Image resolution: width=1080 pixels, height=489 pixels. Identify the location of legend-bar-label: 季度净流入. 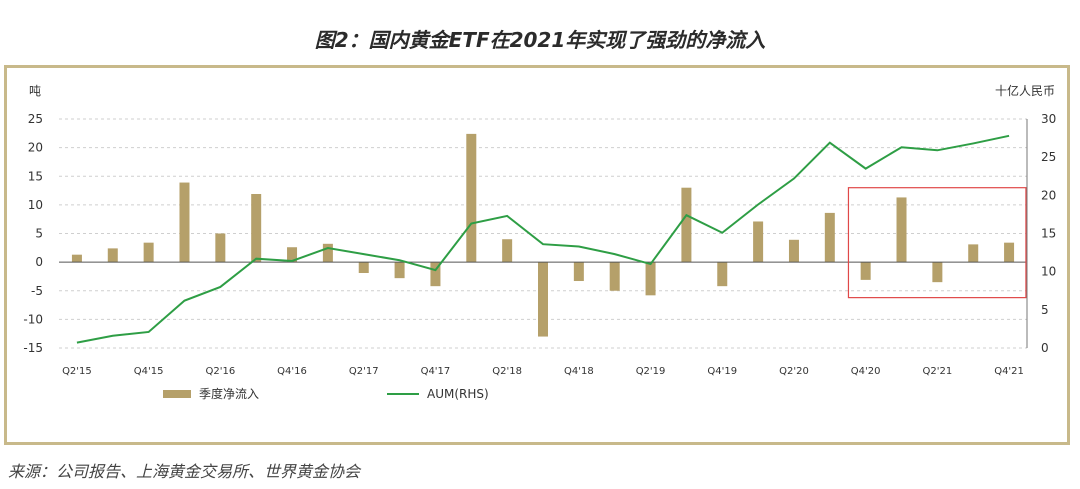
(229, 393).